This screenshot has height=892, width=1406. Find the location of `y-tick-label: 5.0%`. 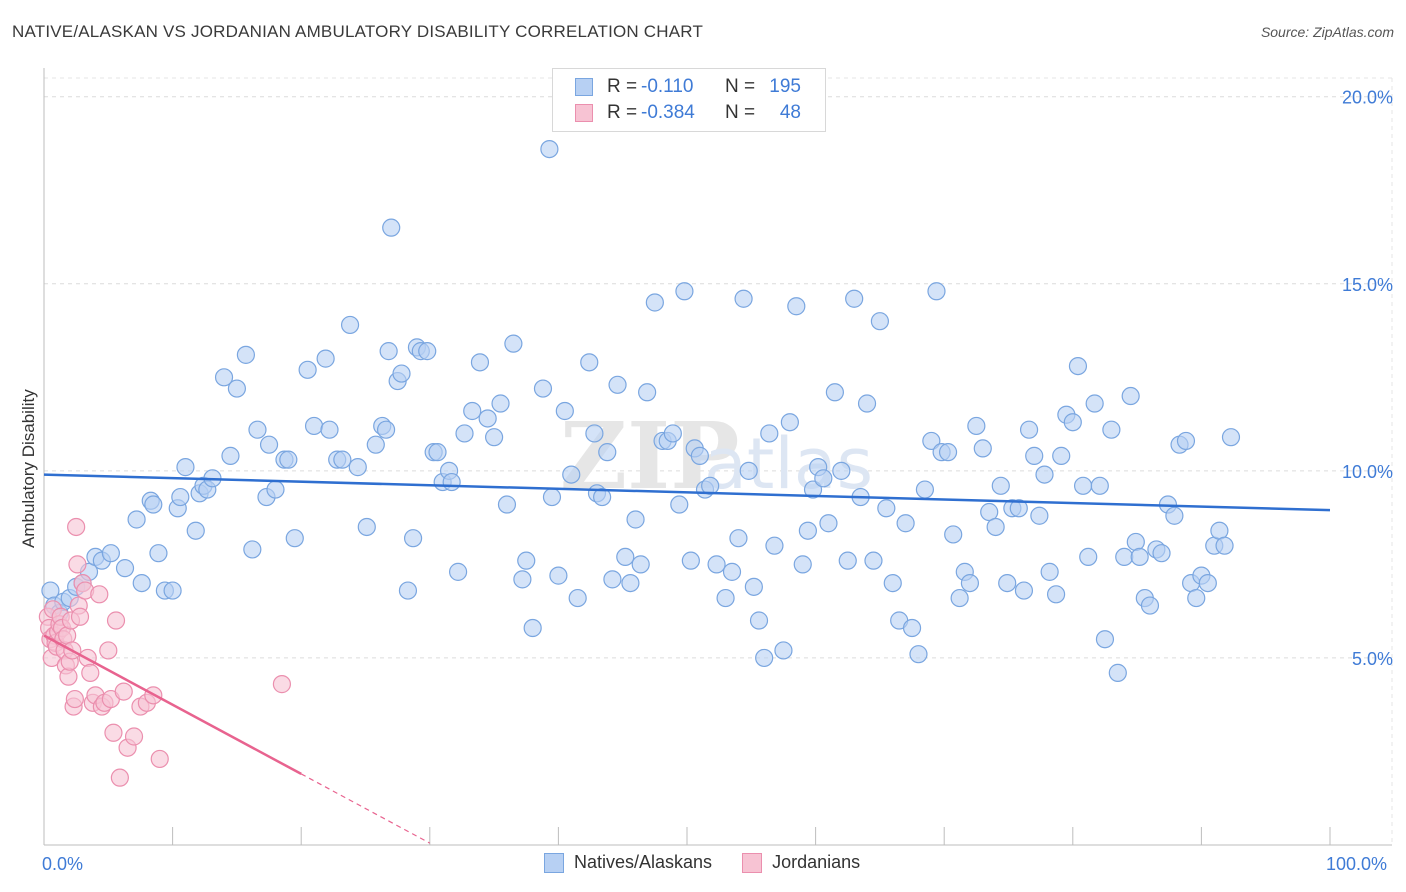

y-tick-label: 5.0% is located at coordinates (1372, 659).